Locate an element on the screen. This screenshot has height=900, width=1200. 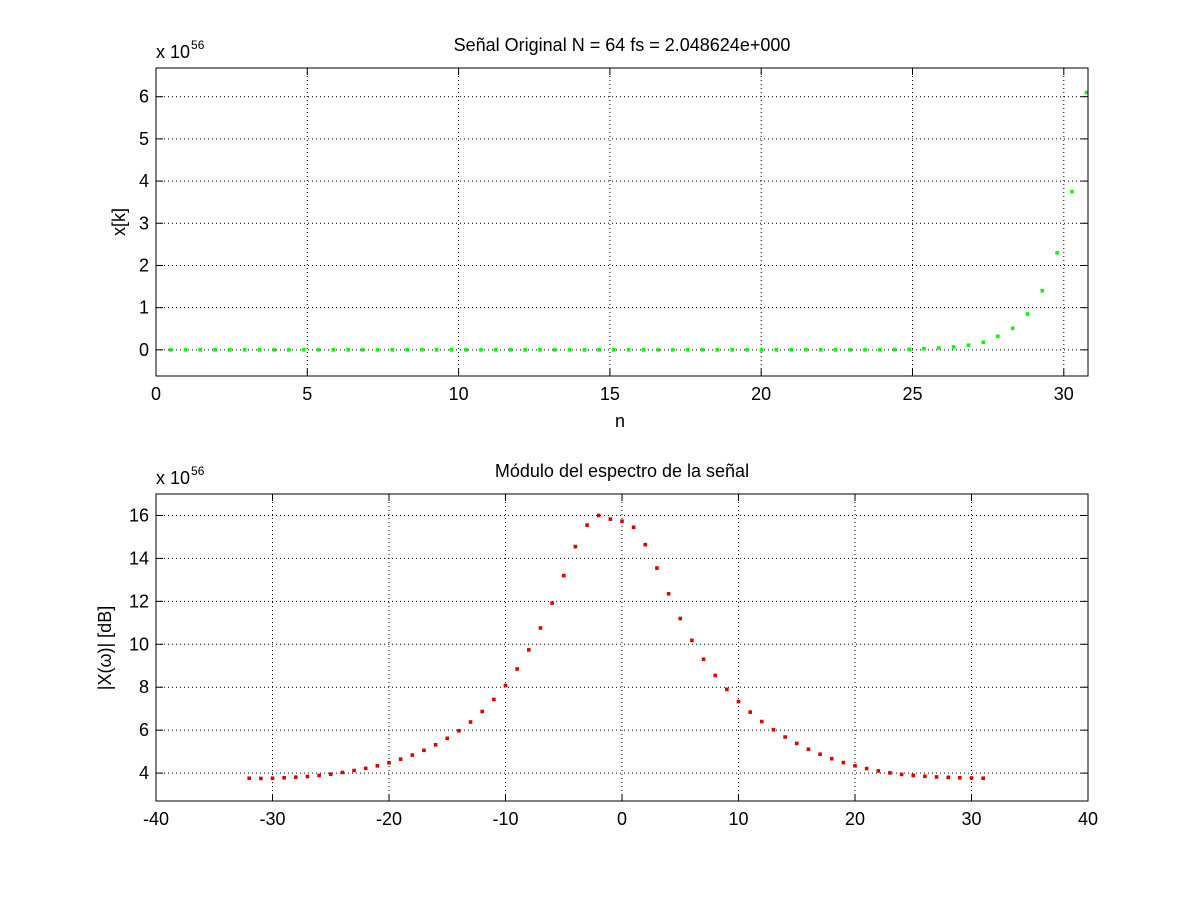
plot-signal-title: Señal Original N = 64 fs = 2.048624e+000 is located at coordinates (622, 45).